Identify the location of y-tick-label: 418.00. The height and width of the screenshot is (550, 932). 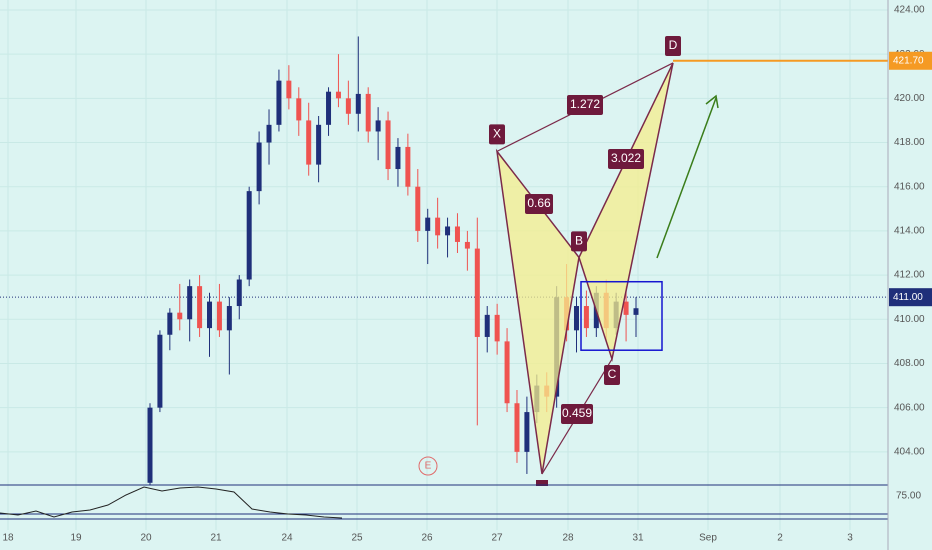
(909, 142).